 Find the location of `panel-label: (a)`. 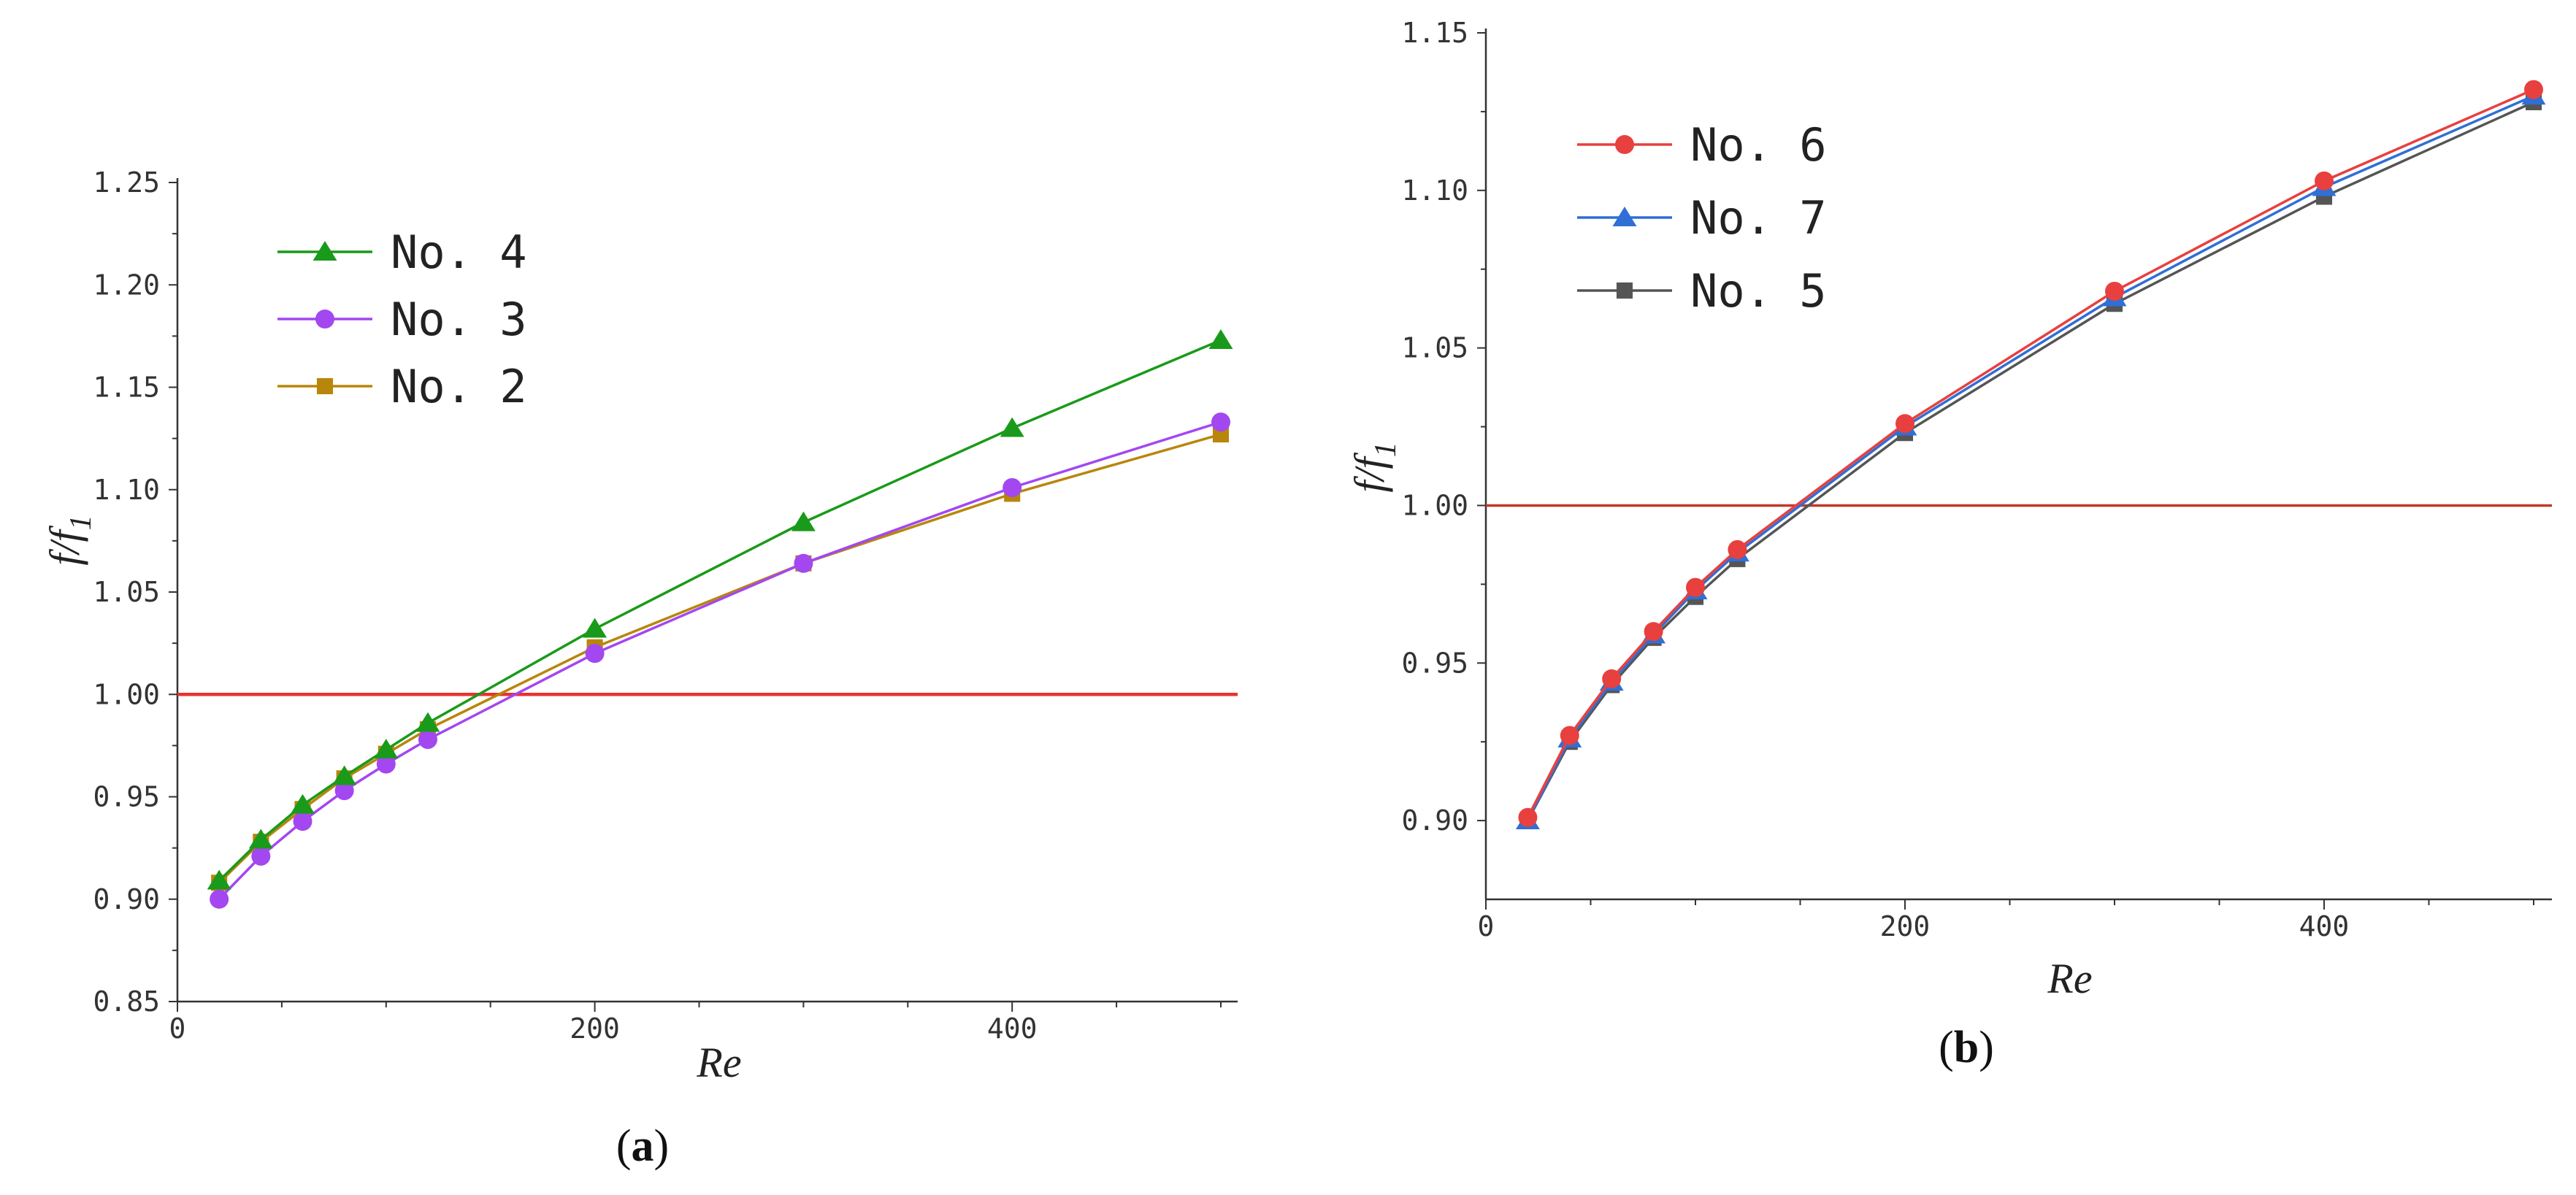

panel-label: (a) is located at coordinates (642, 1146).